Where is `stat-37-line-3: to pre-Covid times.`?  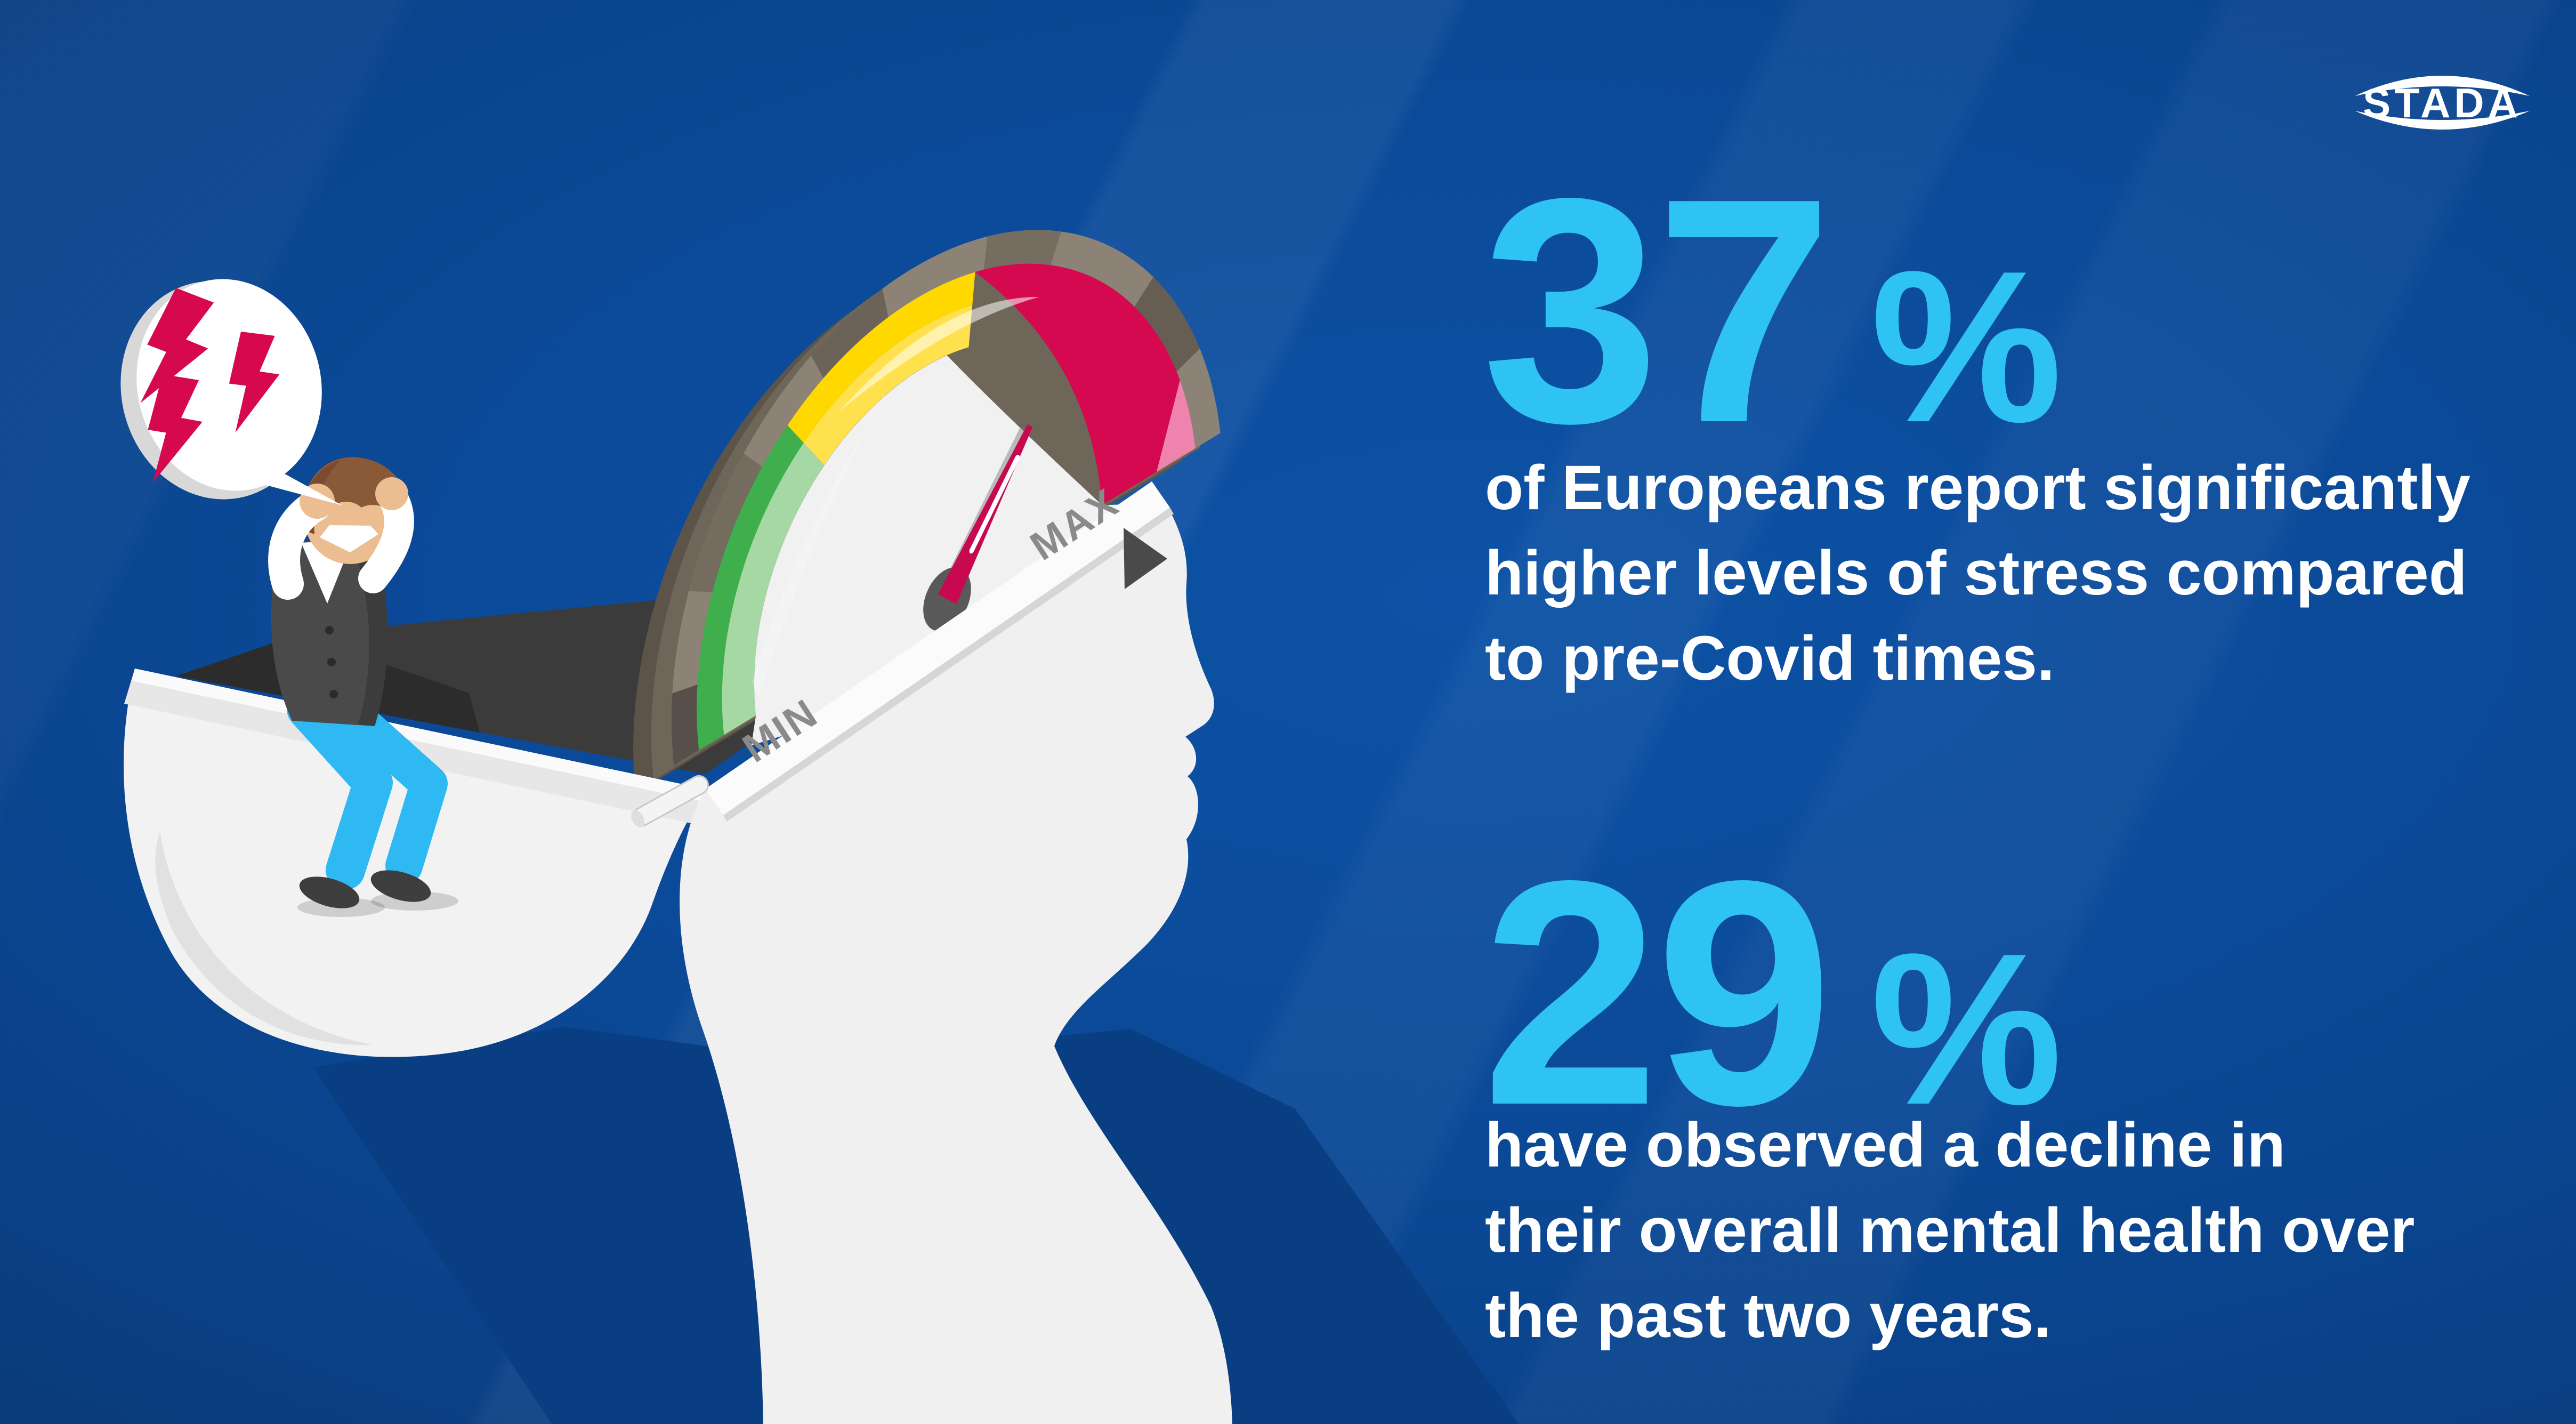 stat-37-line-3: to pre-Covid times. is located at coordinates (1770, 658).